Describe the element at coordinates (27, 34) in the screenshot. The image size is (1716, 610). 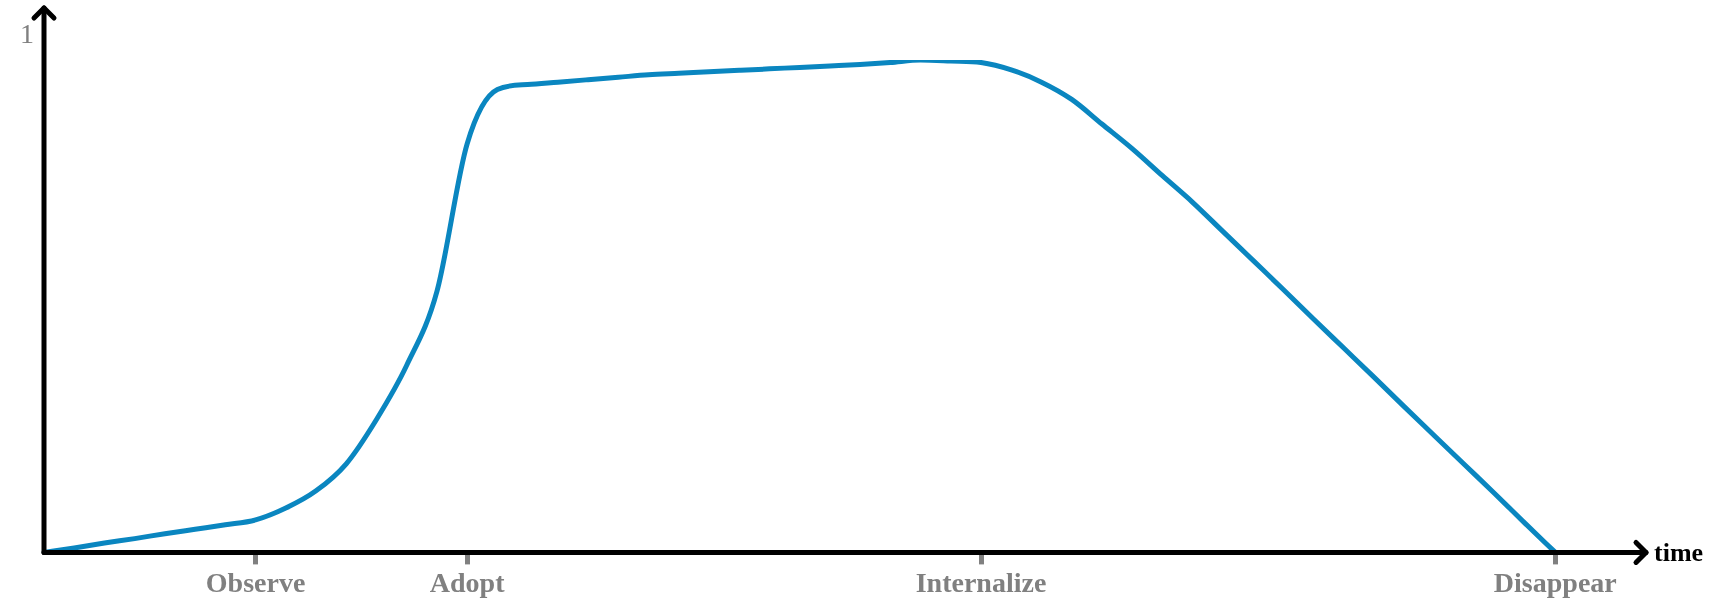
I see `text: 1` at that location.